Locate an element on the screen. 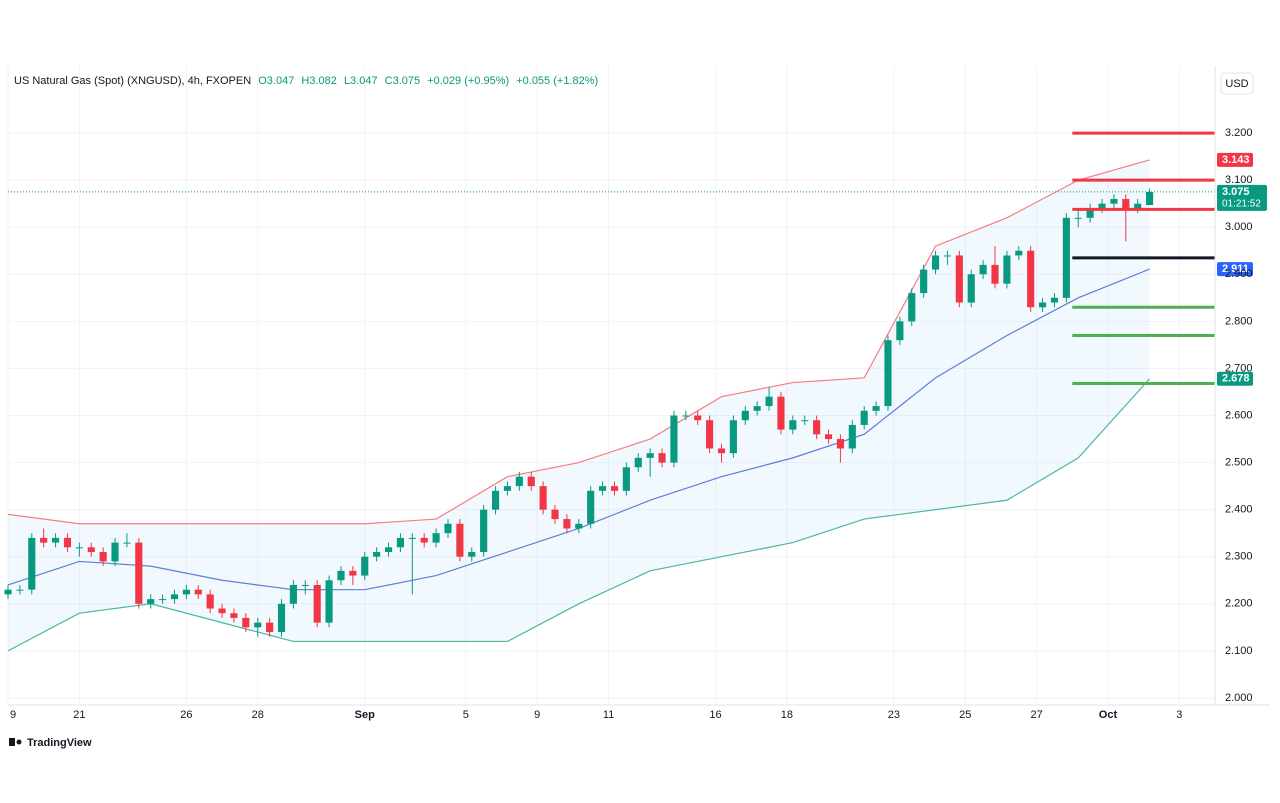  last-price-label: 3.075 is located at coordinates (1236, 192).